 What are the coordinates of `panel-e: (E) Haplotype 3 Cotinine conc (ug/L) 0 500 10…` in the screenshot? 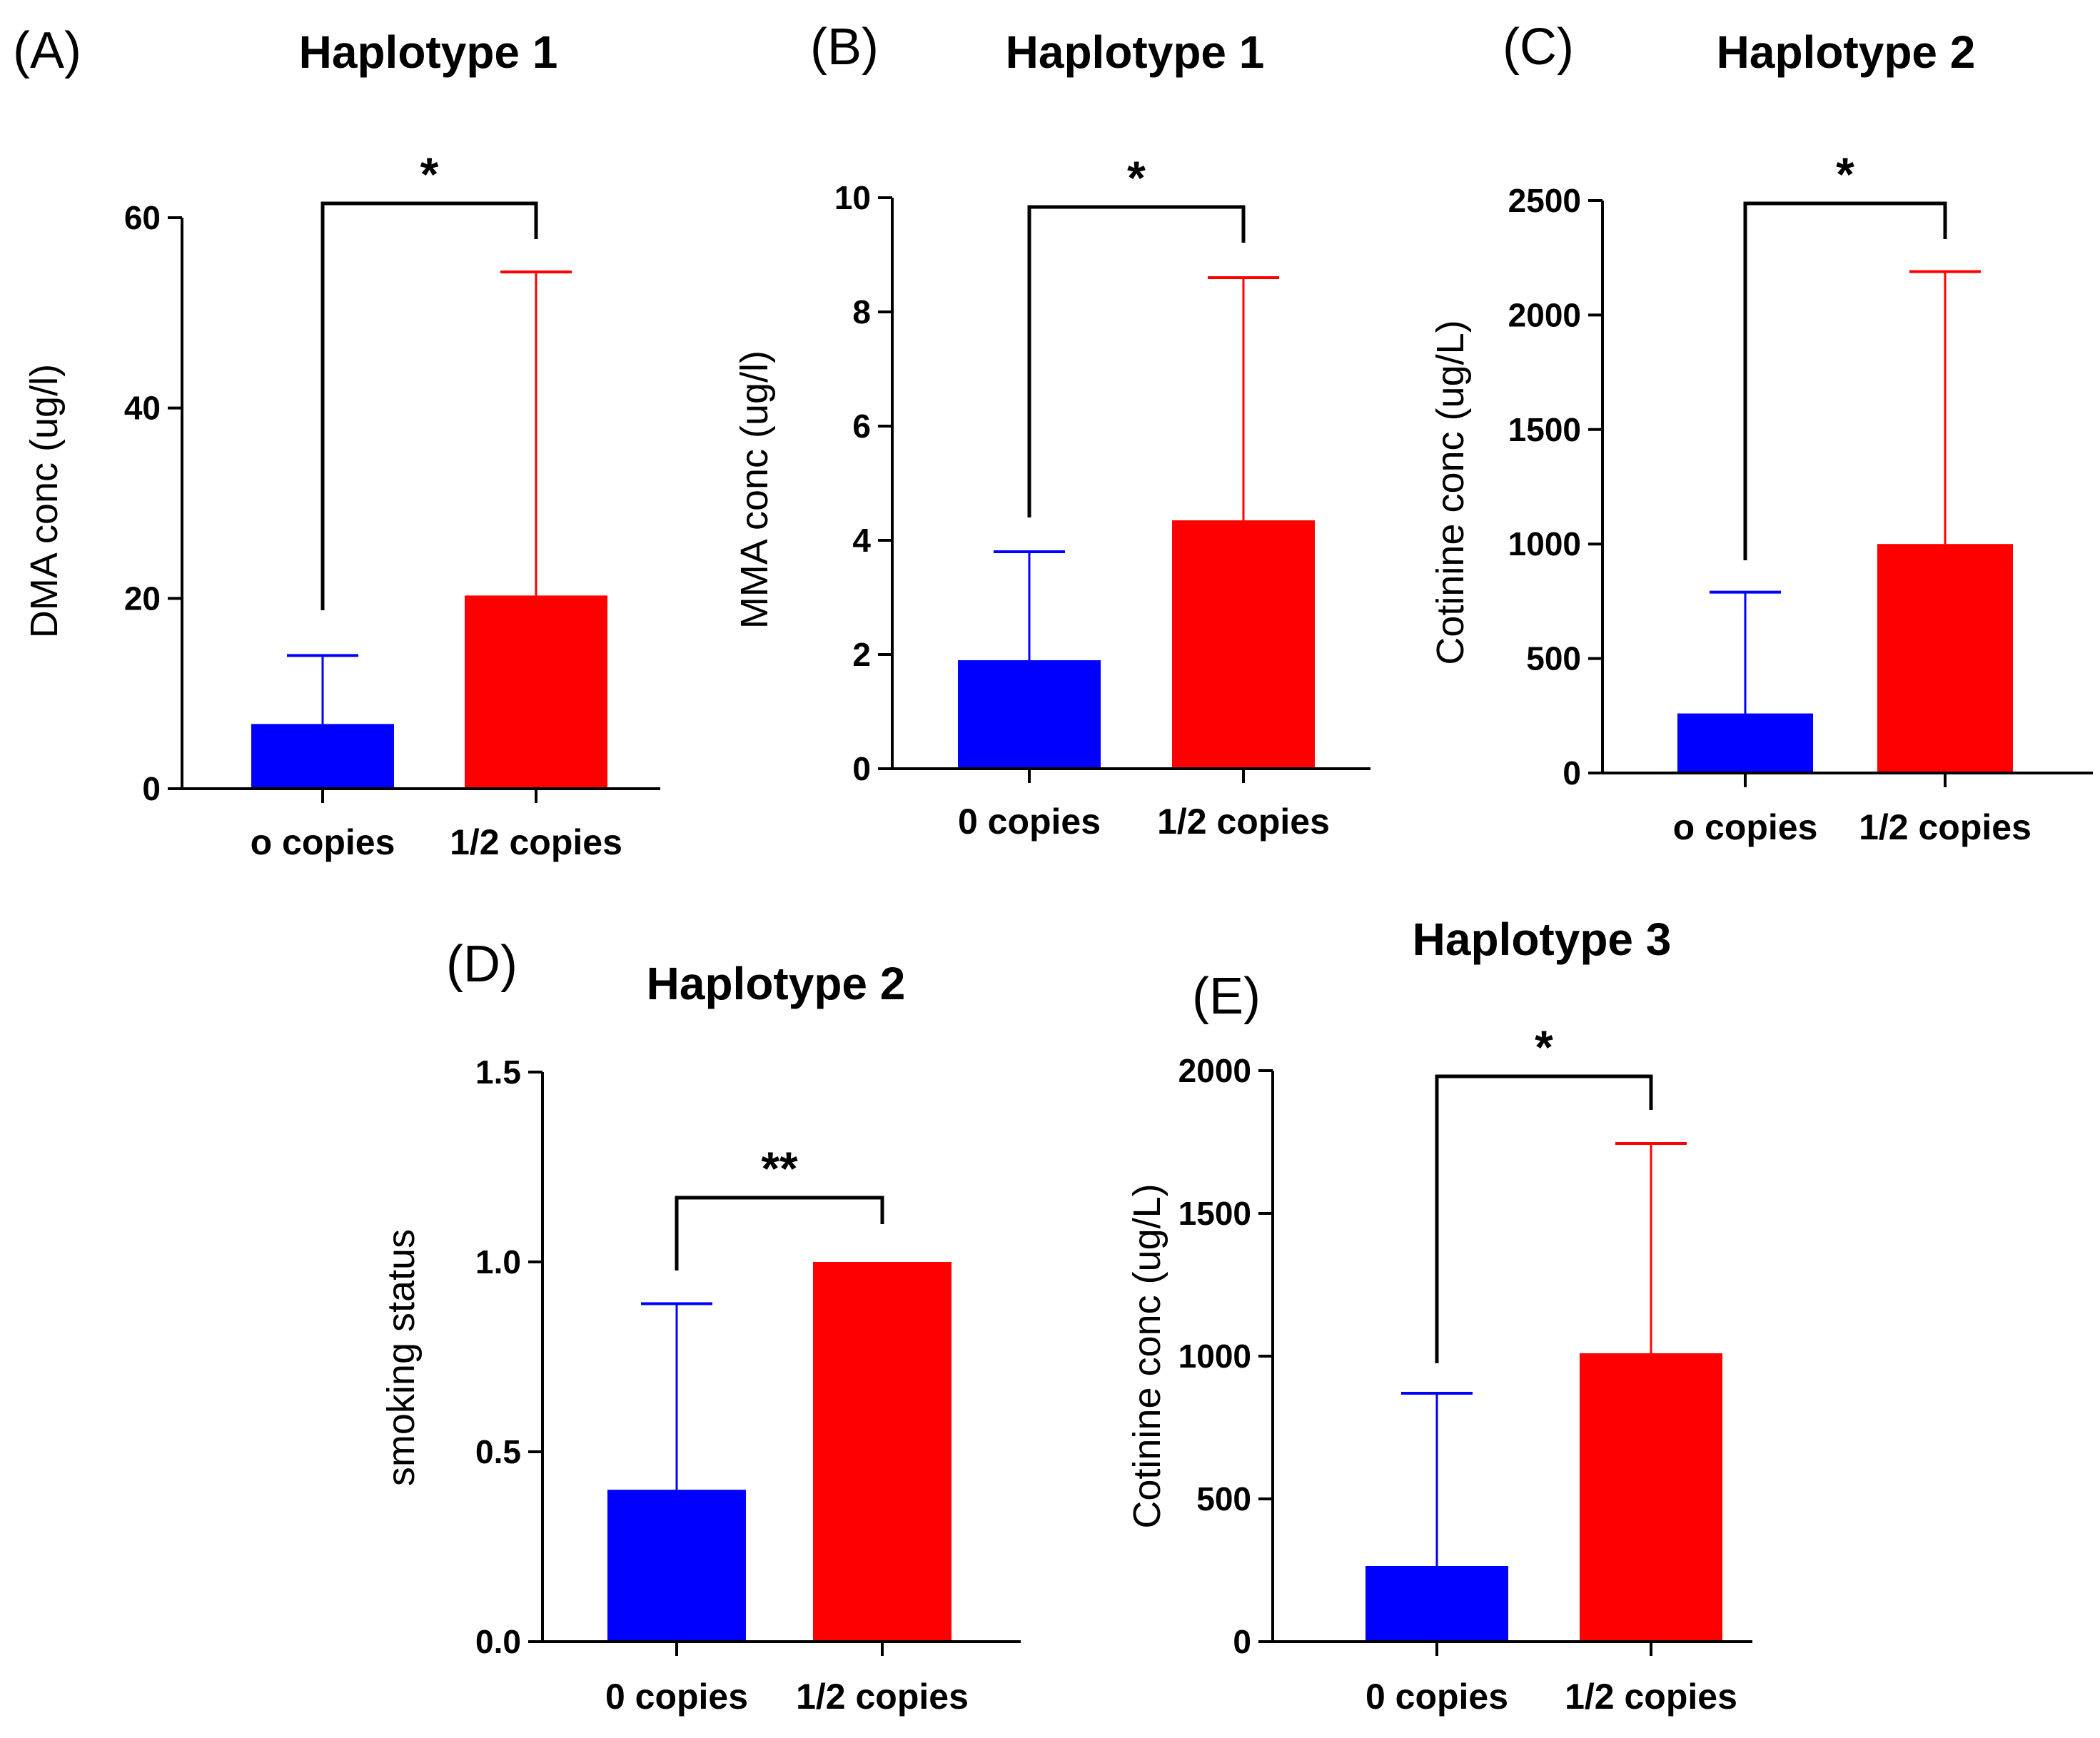 It's located at (1439, 1315).